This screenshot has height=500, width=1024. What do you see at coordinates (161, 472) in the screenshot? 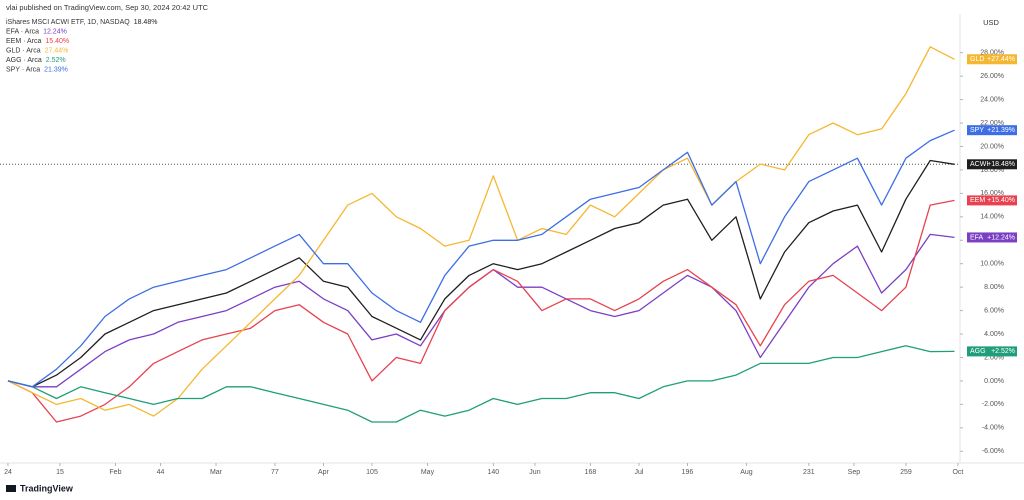
I see `x-tick-label: 44` at bounding box center [161, 472].